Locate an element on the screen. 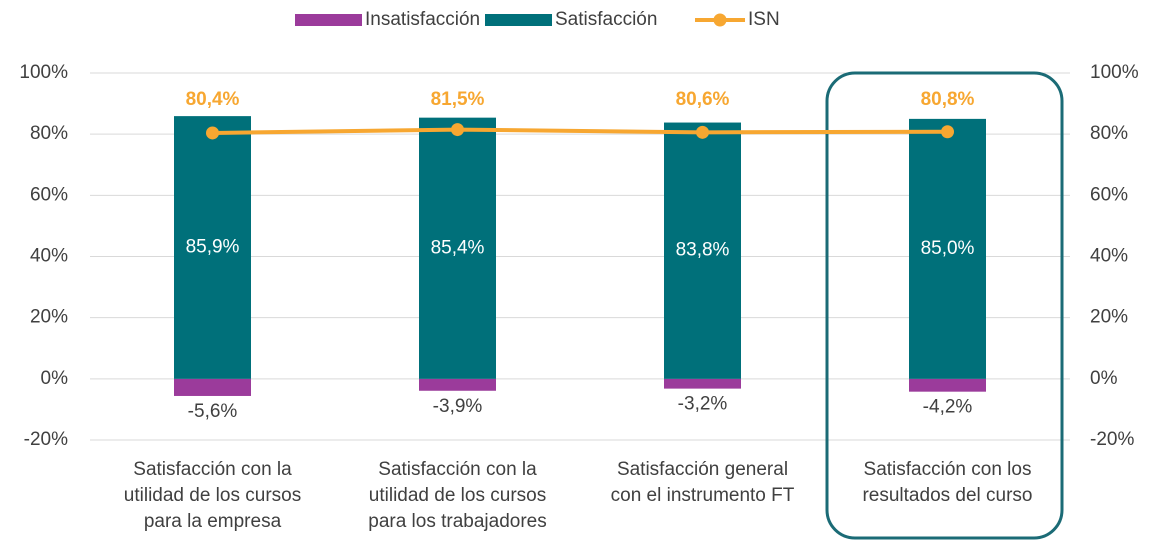 The height and width of the screenshot is (541, 1151). data-label: 80,4% is located at coordinates (213, 99).